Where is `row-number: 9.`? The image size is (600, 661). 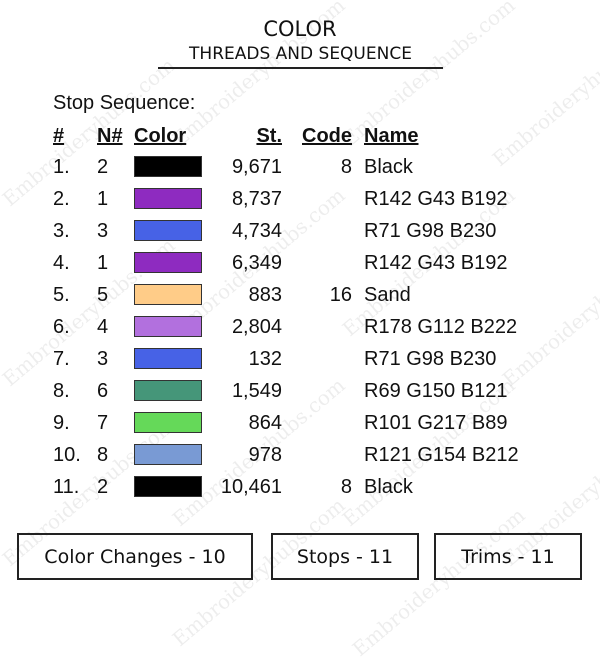 row-number: 9. is located at coordinates (61, 423).